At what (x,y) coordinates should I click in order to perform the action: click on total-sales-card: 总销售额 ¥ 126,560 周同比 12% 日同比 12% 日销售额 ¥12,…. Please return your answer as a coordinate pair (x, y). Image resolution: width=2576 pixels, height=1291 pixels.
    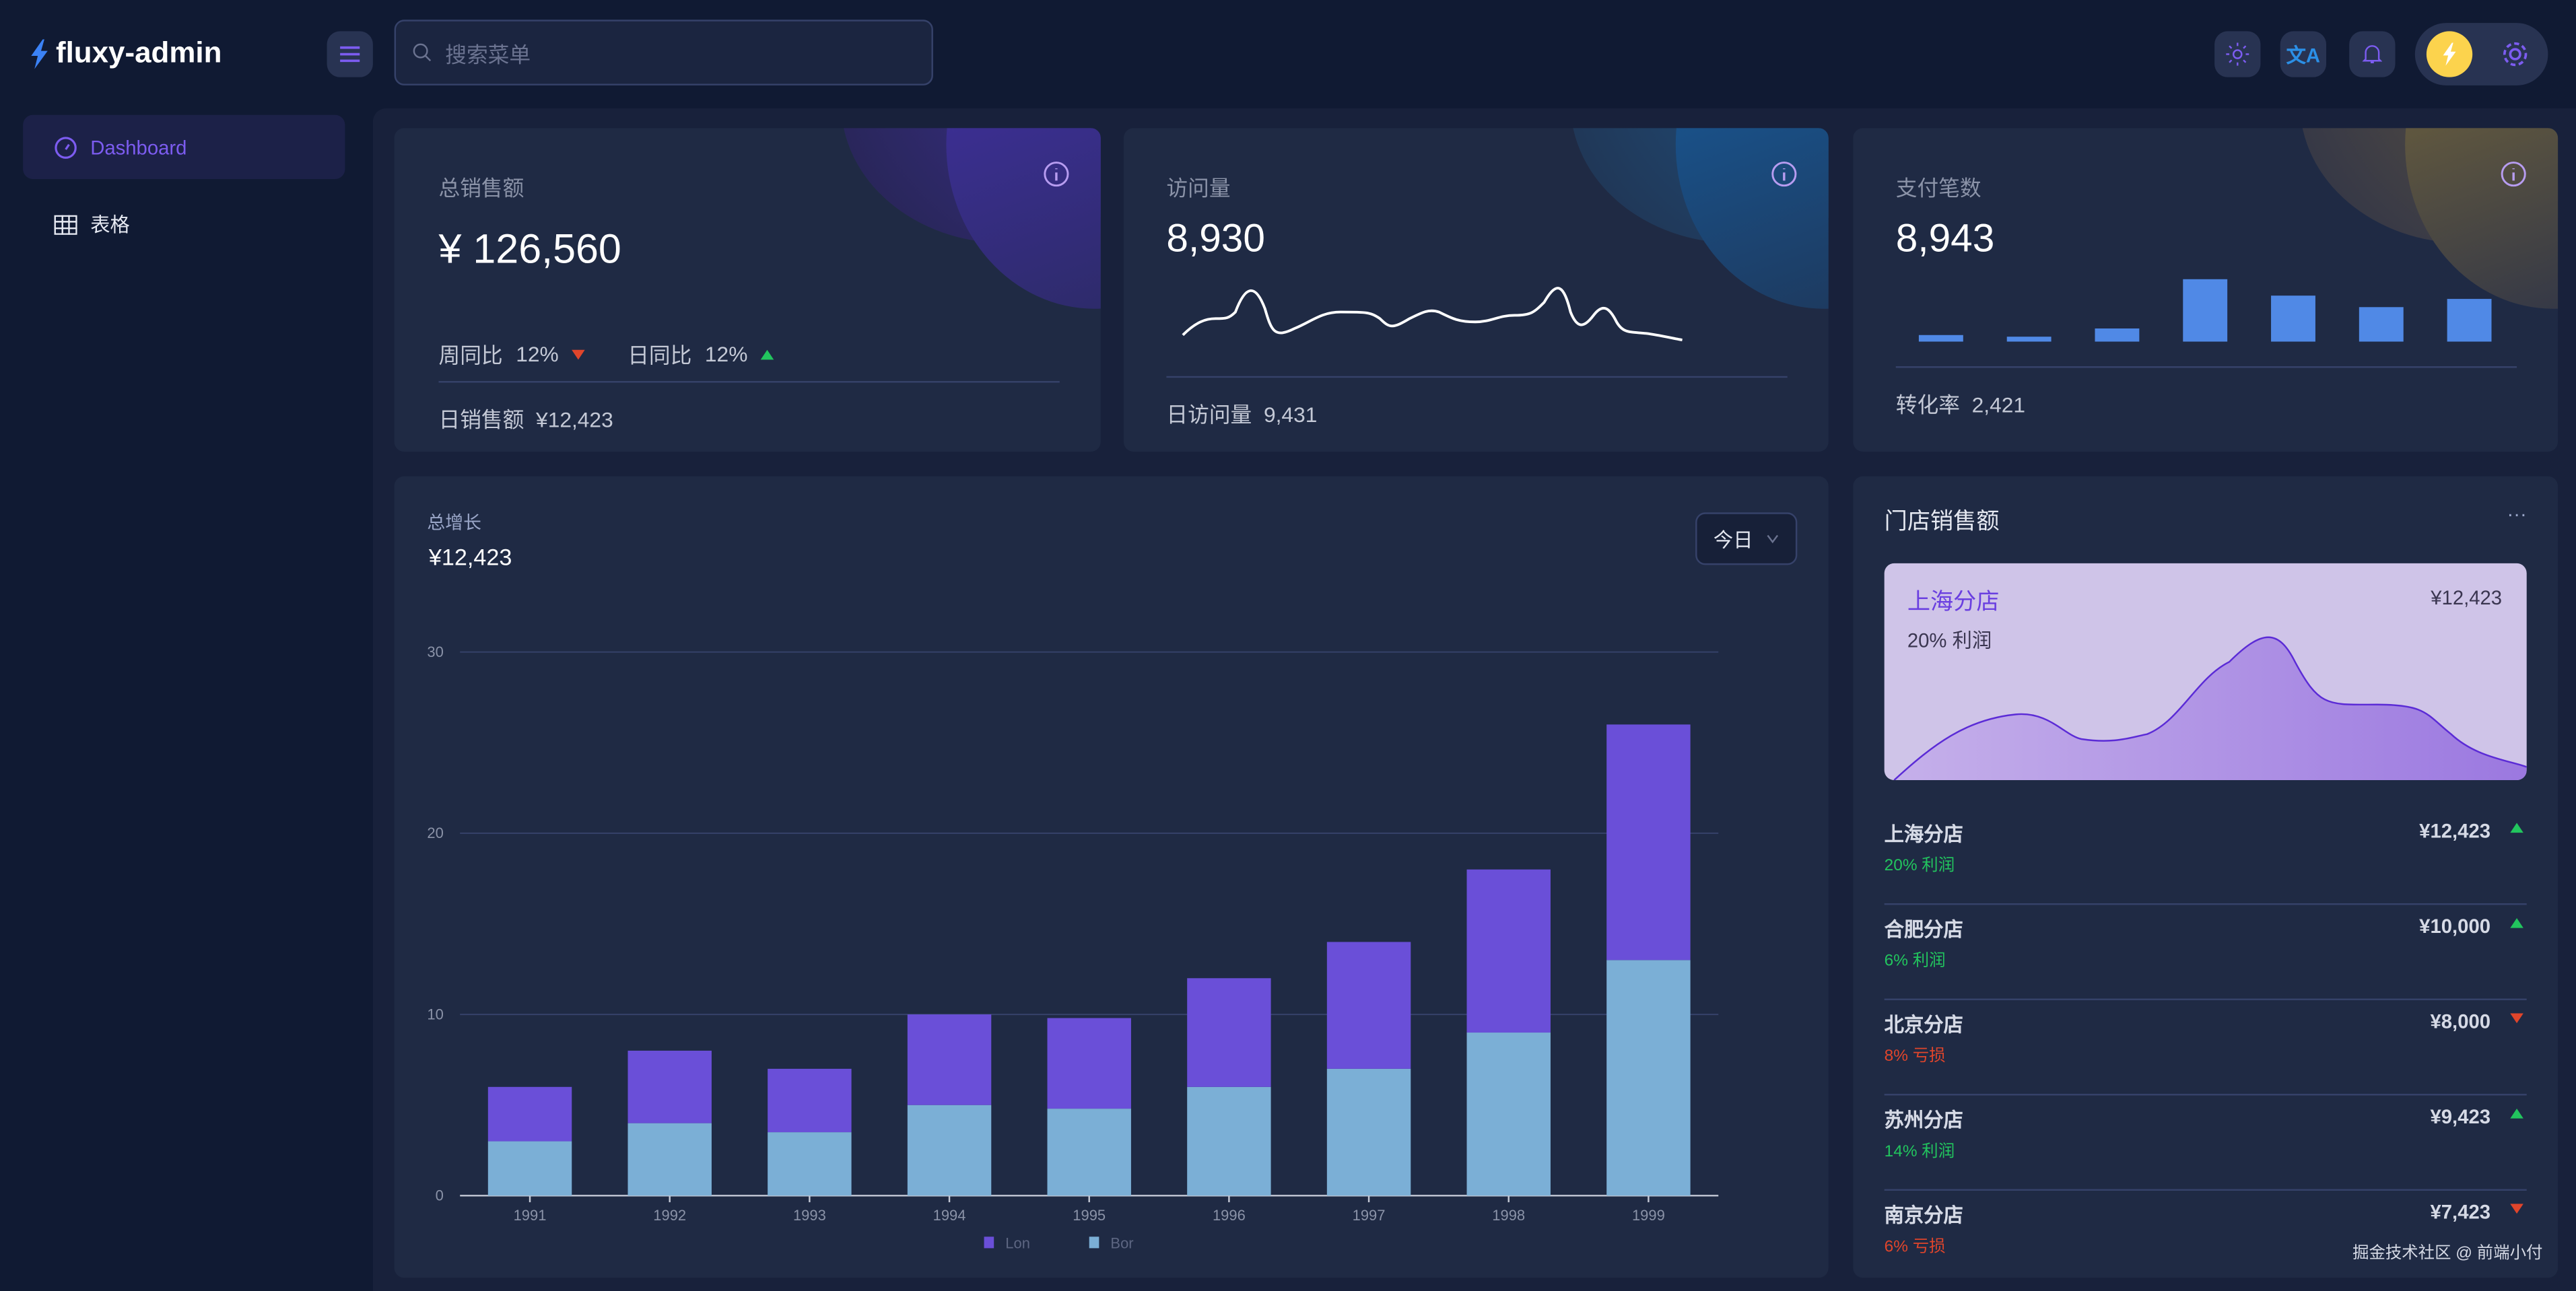
    Looking at the image, I should click on (747, 290).